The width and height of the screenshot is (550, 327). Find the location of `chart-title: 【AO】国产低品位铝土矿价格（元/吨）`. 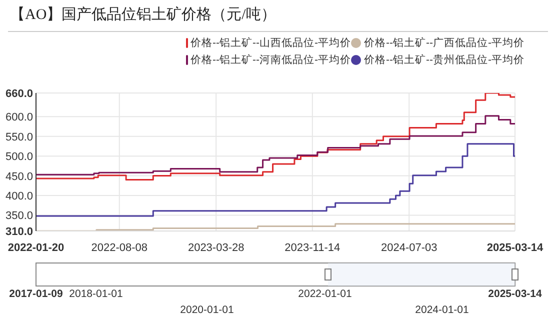

chart-title: 【AO】国产低品位铝土矿价格（元/吨） is located at coordinates (143, 14).